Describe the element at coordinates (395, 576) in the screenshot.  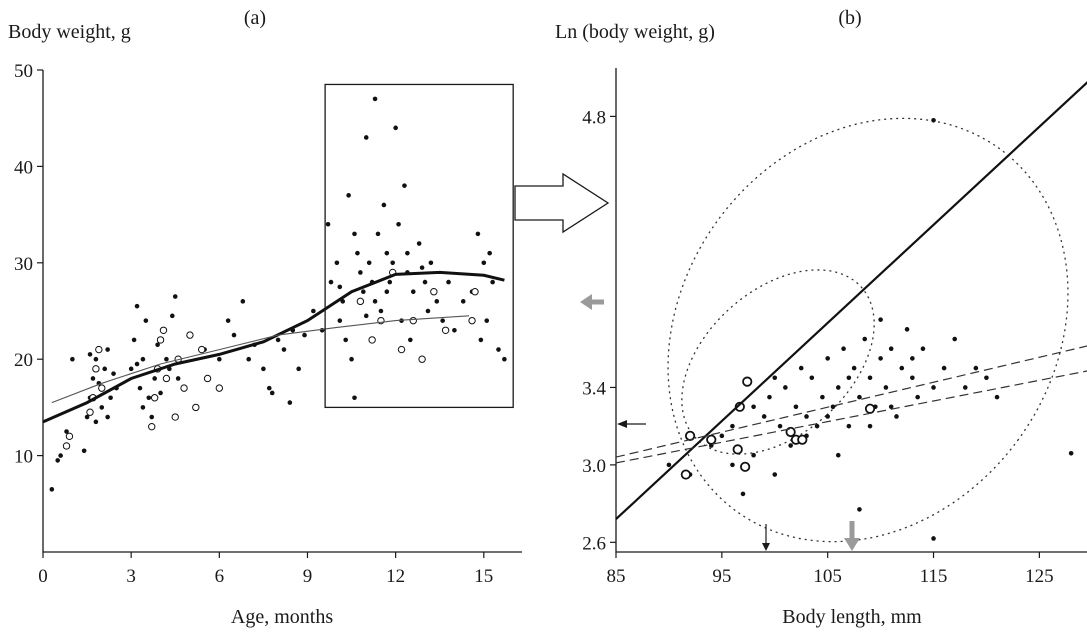
I see `a-x-tick-label: 12` at that location.